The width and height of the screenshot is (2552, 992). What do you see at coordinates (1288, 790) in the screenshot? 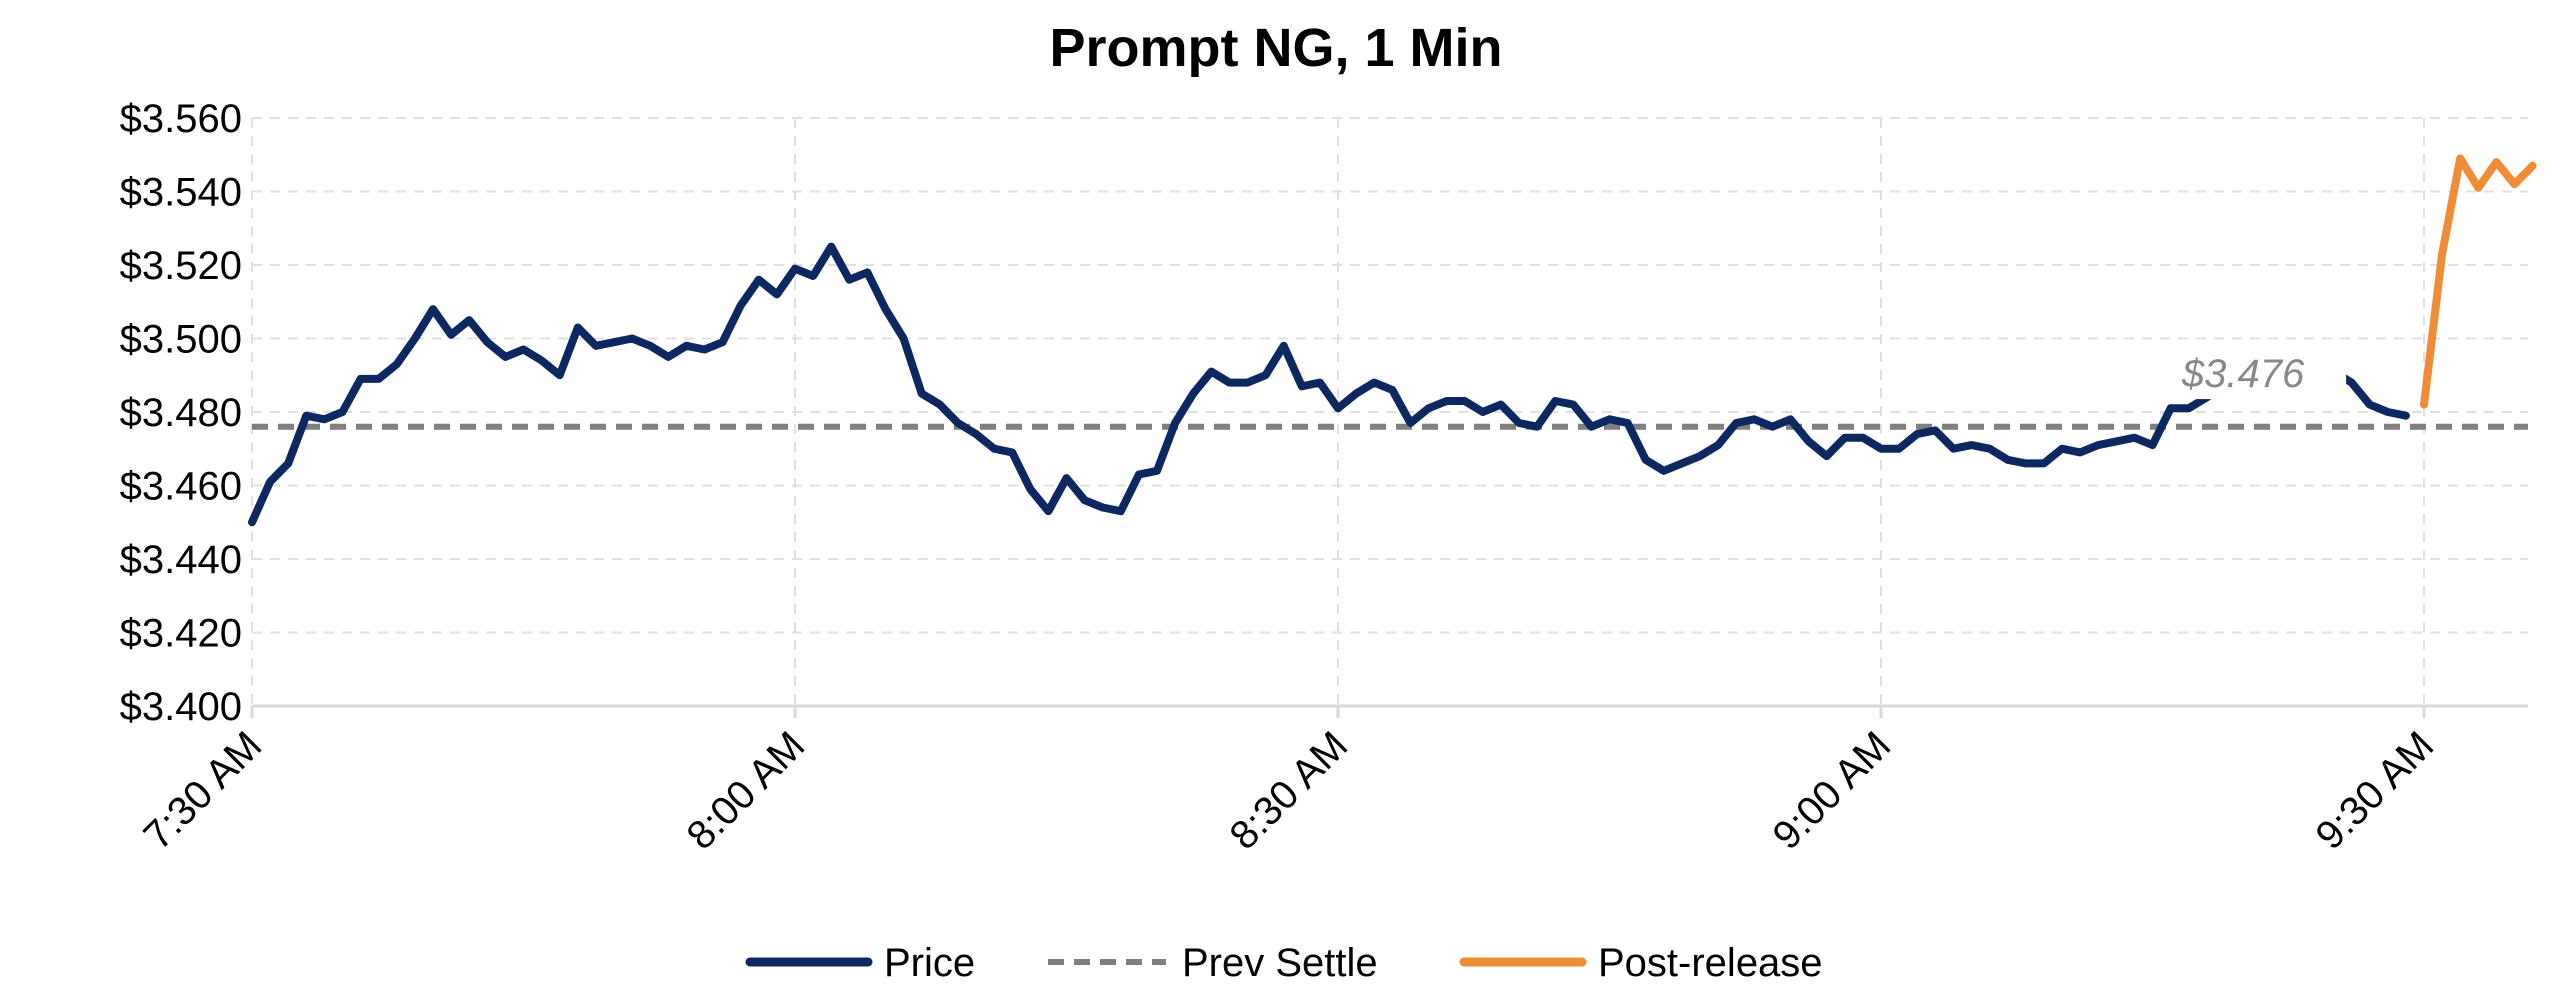
I see `x-tick-label: 8:30 AM` at bounding box center [1288, 790].